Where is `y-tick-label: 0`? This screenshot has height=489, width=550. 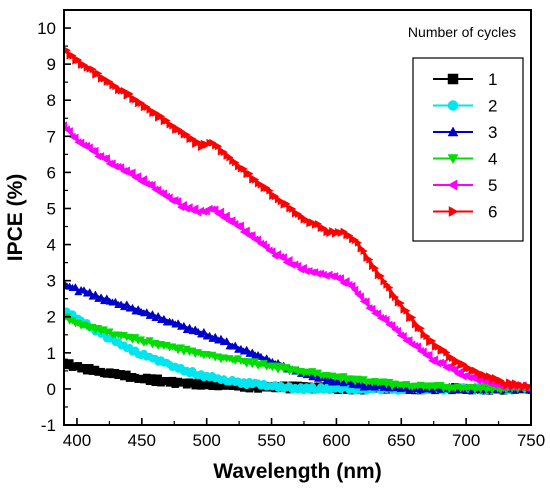 y-tick-label: 0 is located at coordinates (51, 389).